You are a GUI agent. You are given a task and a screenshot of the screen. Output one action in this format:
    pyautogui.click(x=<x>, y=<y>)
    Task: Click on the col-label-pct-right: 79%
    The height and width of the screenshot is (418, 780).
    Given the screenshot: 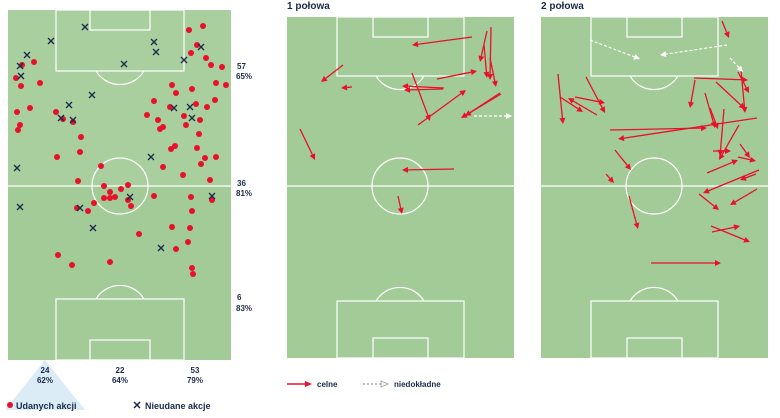 What is the action you would take?
    pyautogui.click(x=195, y=380)
    